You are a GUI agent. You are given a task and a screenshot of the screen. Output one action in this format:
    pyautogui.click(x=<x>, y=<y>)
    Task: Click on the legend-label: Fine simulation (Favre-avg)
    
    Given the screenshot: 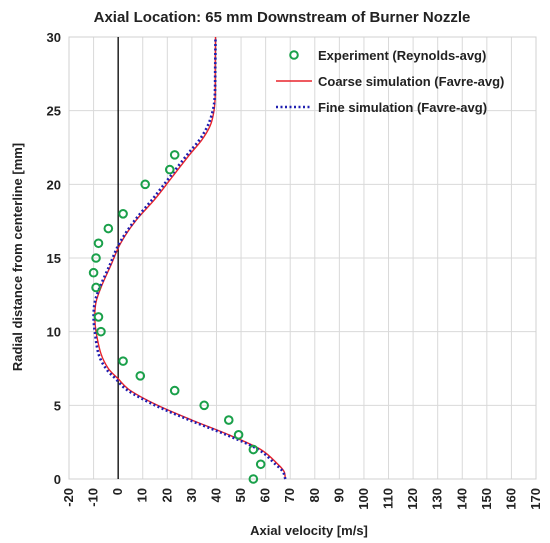 What is the action you would take?
    pyautogui.click(x=402, y=107)
    